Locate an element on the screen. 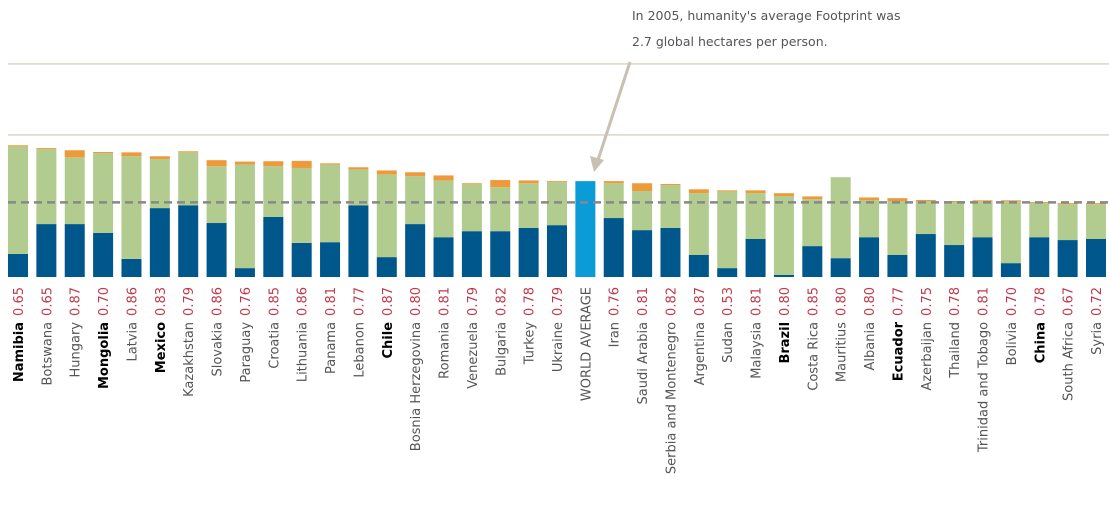 This screenshot has height=526, width=1109. x-tick-label: Saudi Arabia 0.81 is located at coordinates (643, 345).